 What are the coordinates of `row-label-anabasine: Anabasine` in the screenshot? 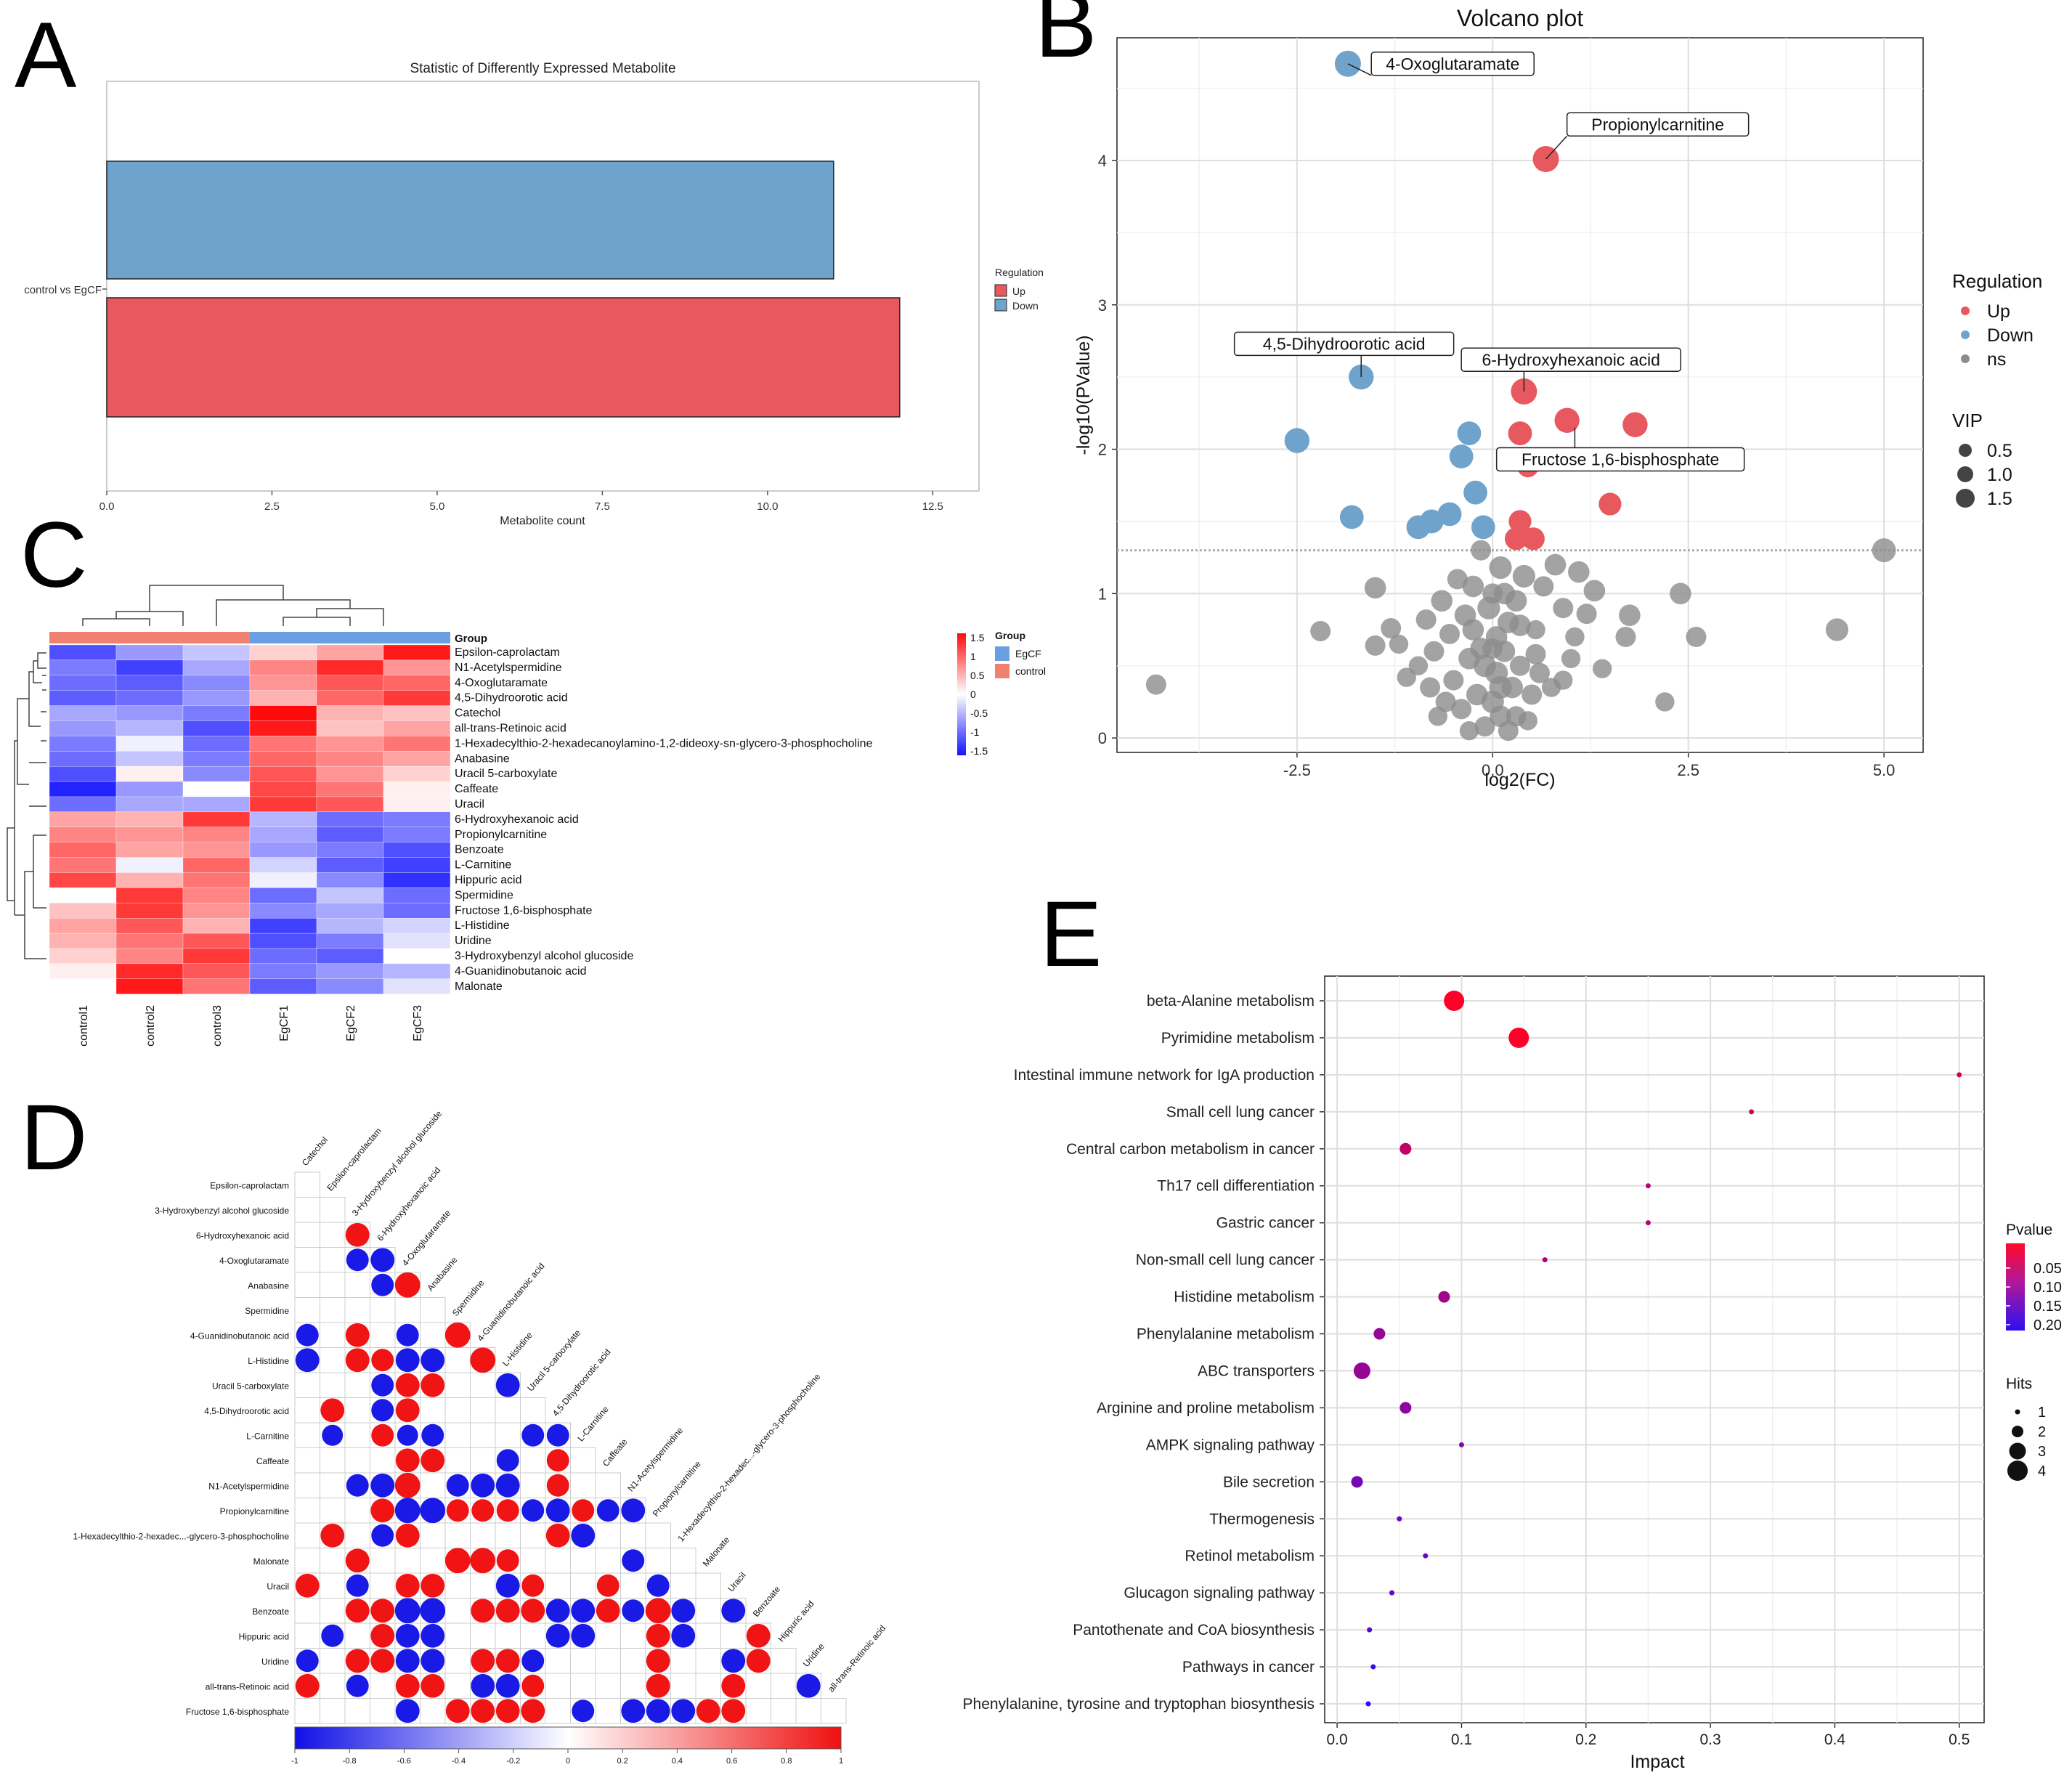 It's located at (483, 759).